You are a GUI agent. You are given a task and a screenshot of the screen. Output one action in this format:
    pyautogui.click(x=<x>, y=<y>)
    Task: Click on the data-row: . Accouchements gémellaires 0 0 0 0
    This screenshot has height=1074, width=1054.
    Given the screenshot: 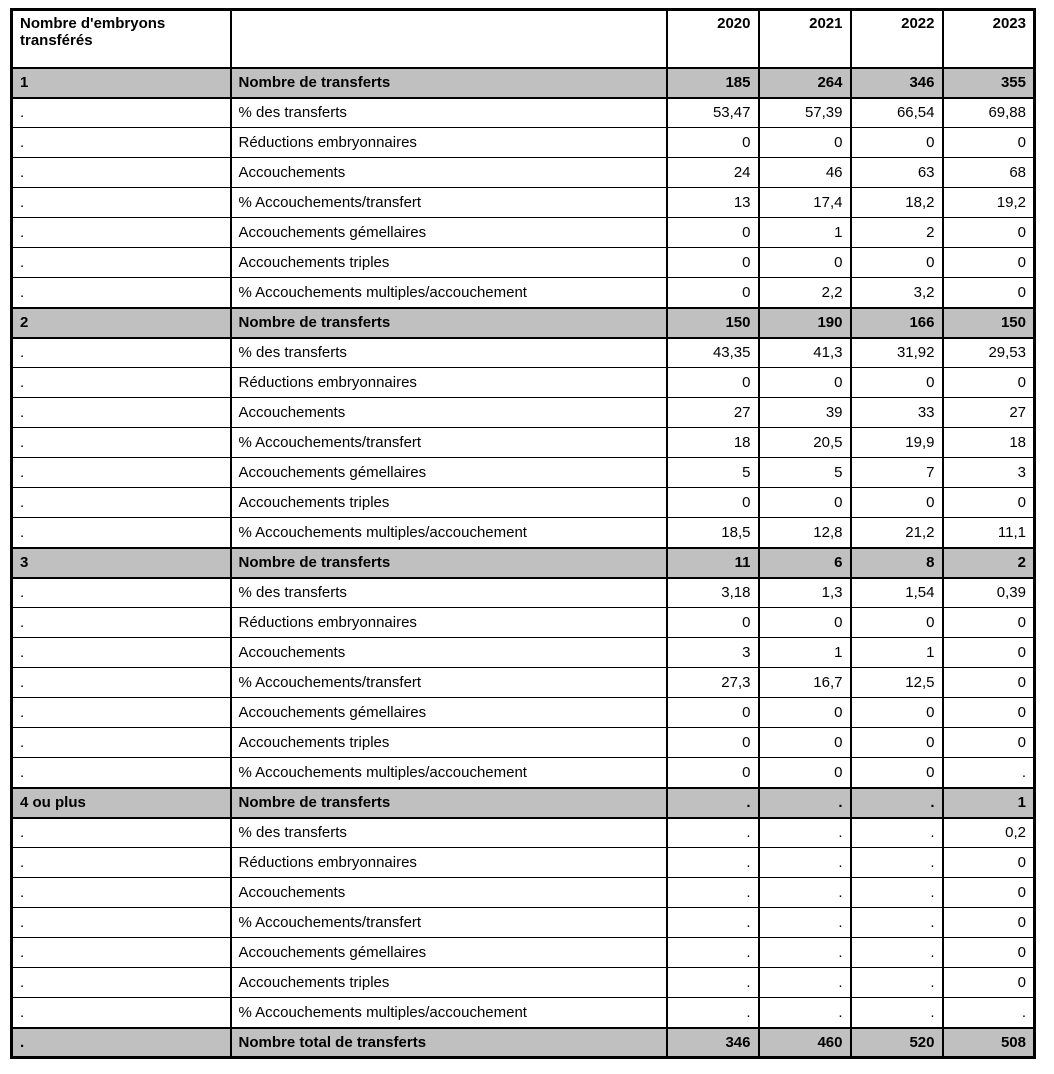 What is the action you would take?
    pyautogui.click(x=523, y=712)
    